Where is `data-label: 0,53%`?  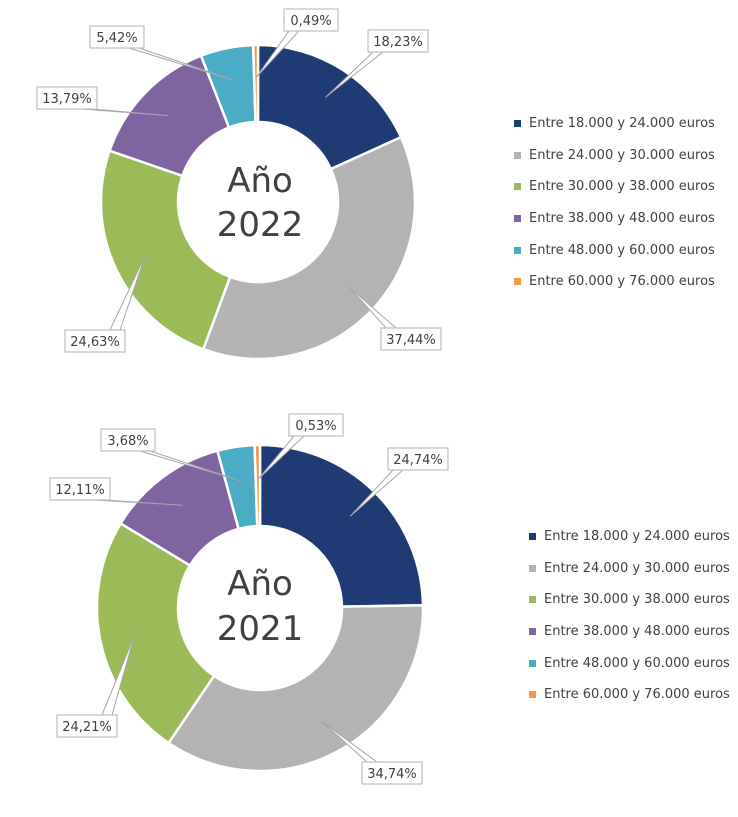
data-label: 0,53% is located at coordinates (315, 426).